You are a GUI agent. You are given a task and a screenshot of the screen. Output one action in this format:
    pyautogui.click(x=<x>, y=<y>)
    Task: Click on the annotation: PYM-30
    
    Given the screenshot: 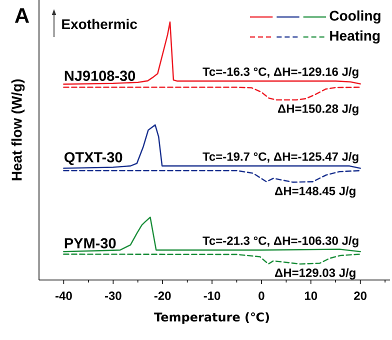 What is the action you would take?
    pyautogui.click(x=90, y=243)
    